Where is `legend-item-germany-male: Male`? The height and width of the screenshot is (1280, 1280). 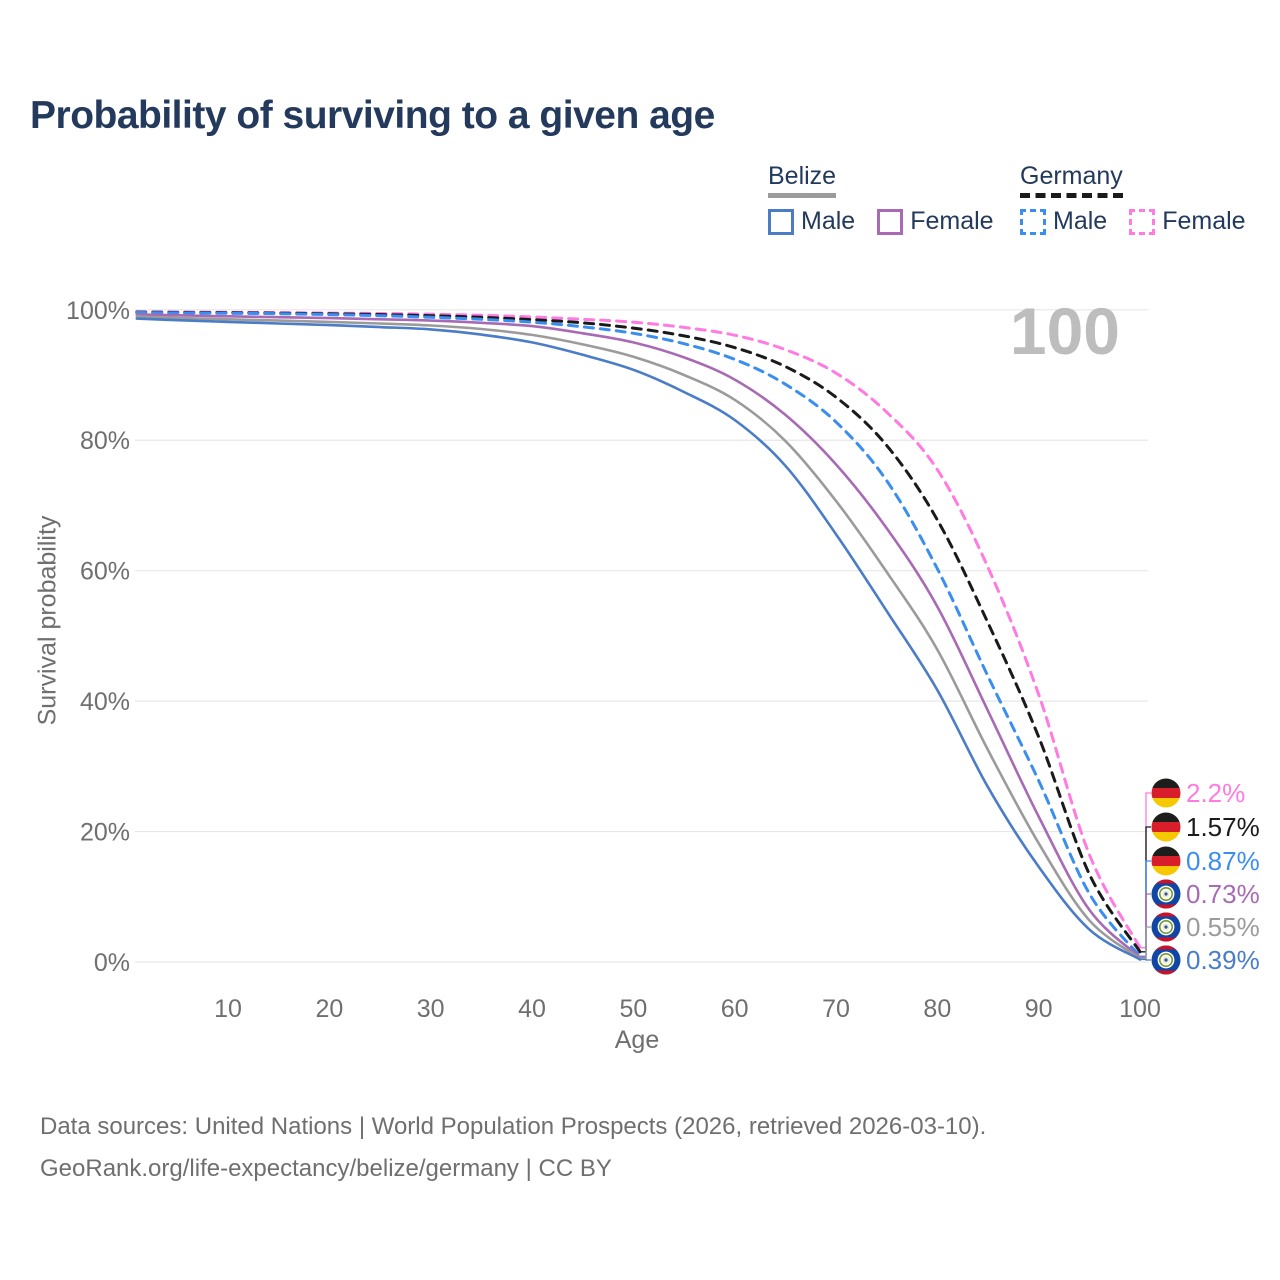
legend-item-germany-male: Male is located at coordinates (1074, 221).